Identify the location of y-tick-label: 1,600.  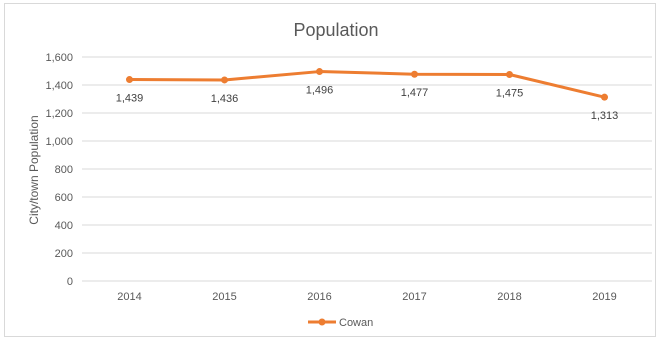
(59, 58).